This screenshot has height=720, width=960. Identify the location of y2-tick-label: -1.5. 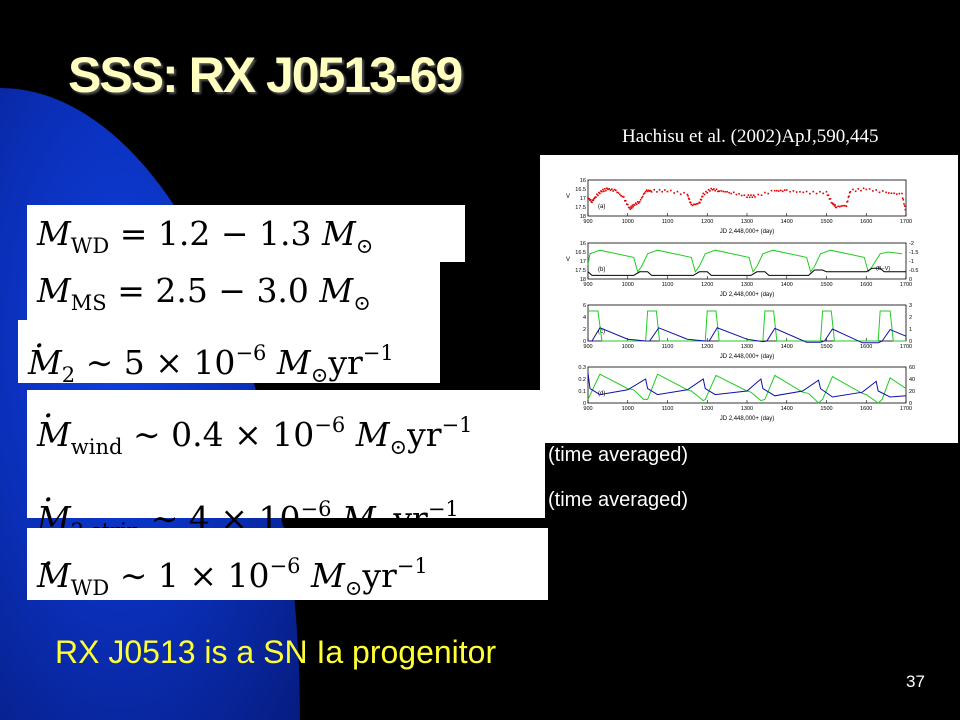
(913, 253).